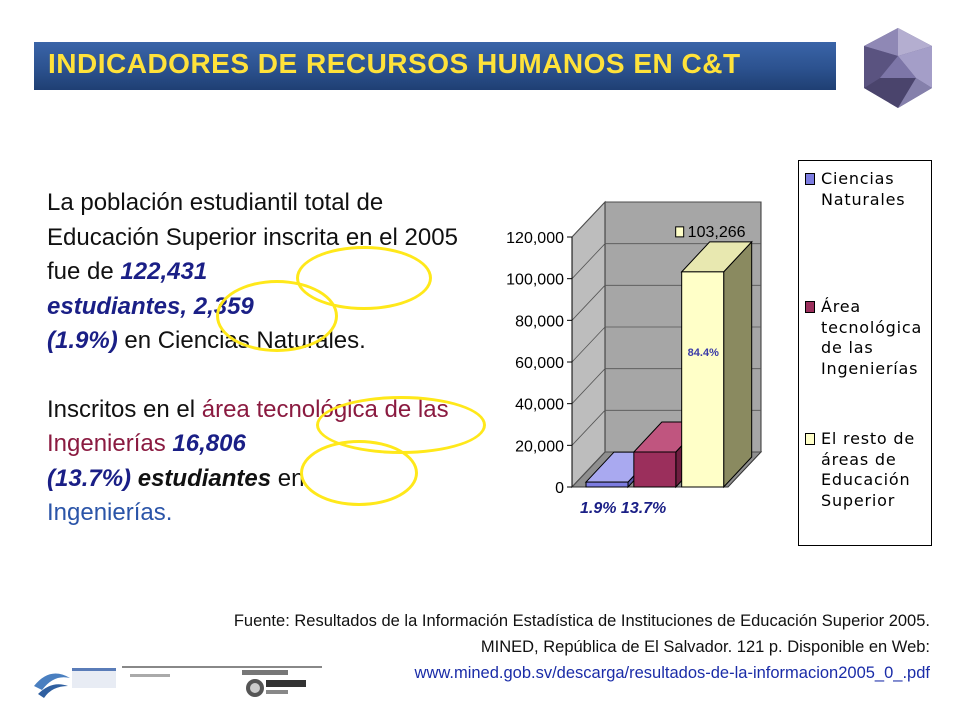 Image resolution: width=960 pixels, height=720 pixels. What do you see at coordinates (204, 478) in the screenshot?
I see `ing-students-label: estudiantes` at bounding box center [204, 478].